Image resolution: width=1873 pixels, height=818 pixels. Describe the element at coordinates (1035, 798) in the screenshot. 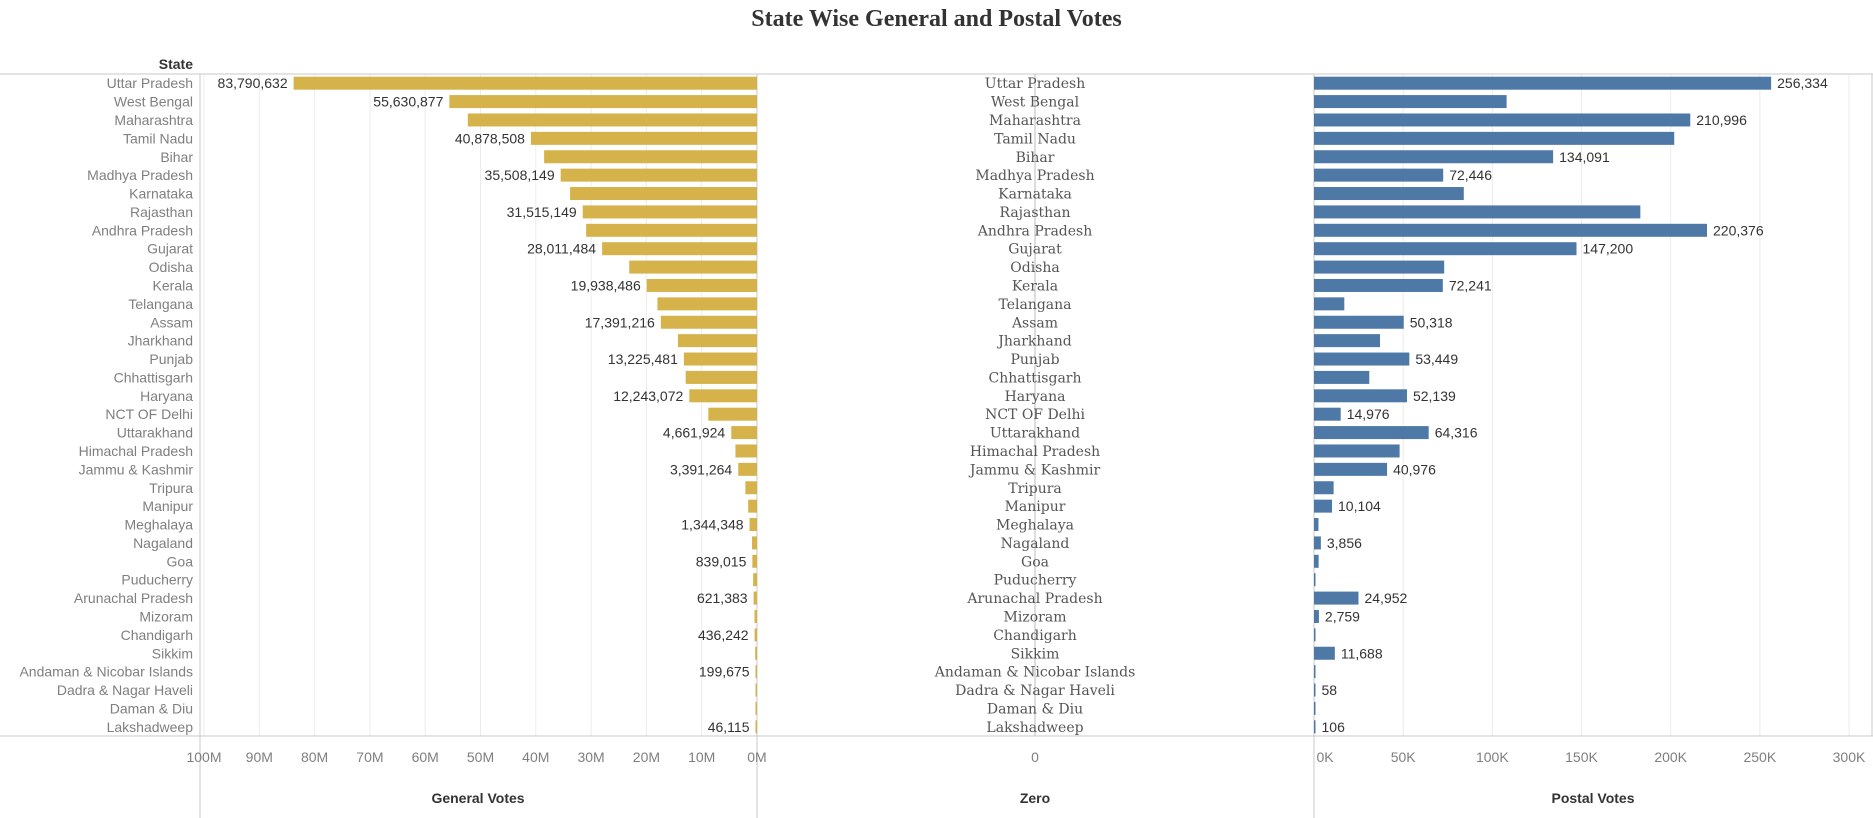

I see `zero-axis-title: Zero` at that location.